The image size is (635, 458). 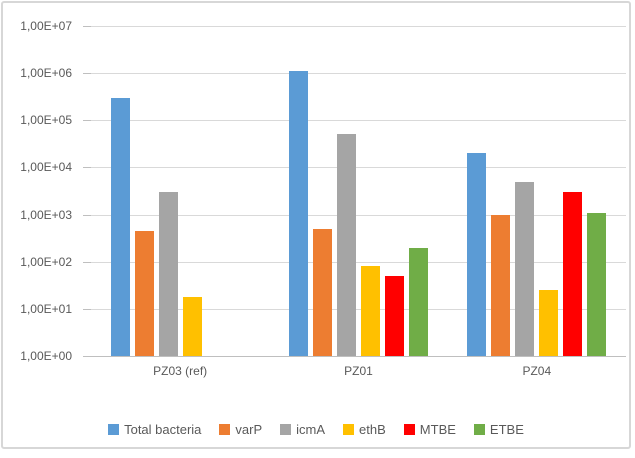 I want to click on y-axis-tick-label: 1,00E+01, so click(x=46, y=308).